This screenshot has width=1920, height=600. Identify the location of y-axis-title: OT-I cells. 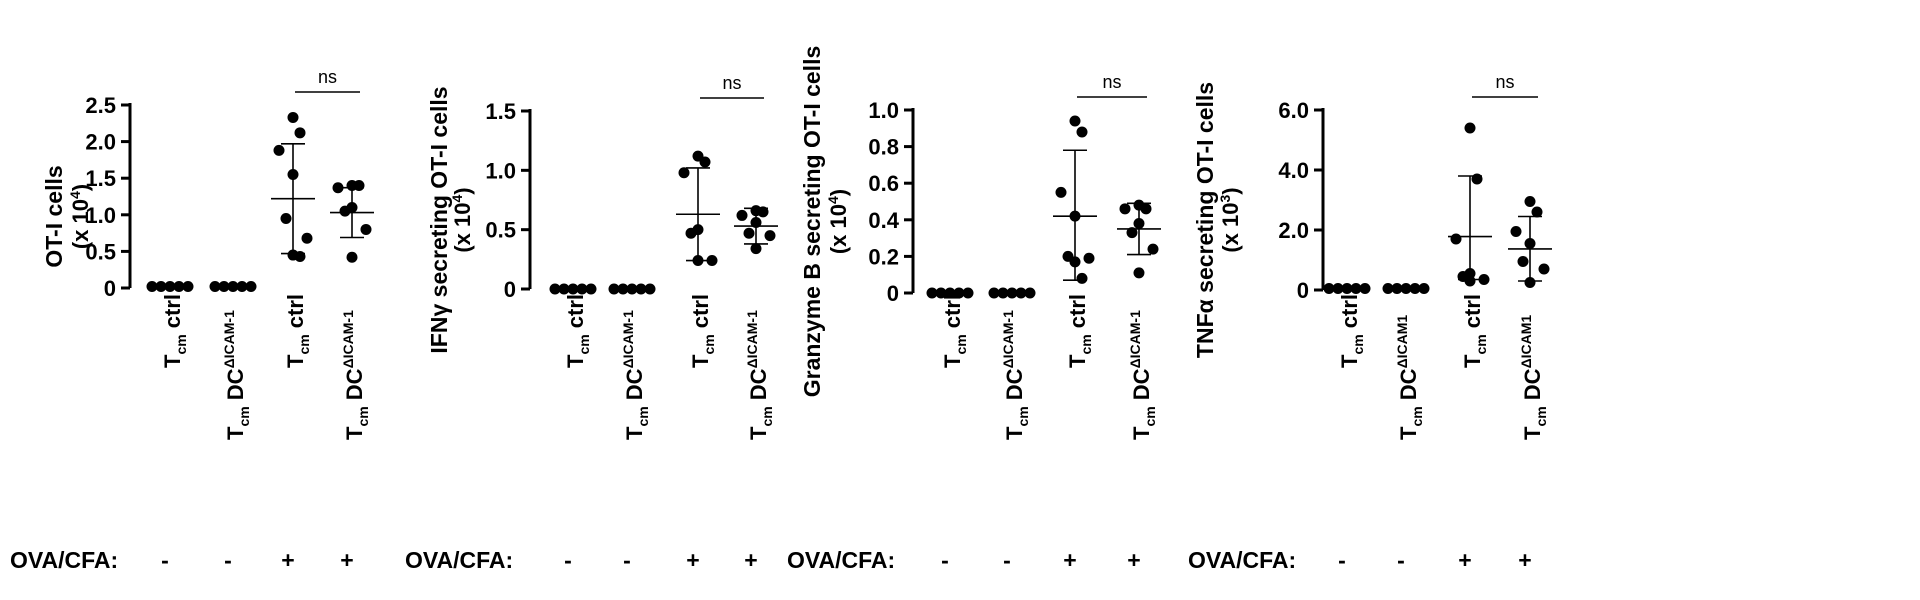
(54, 216).